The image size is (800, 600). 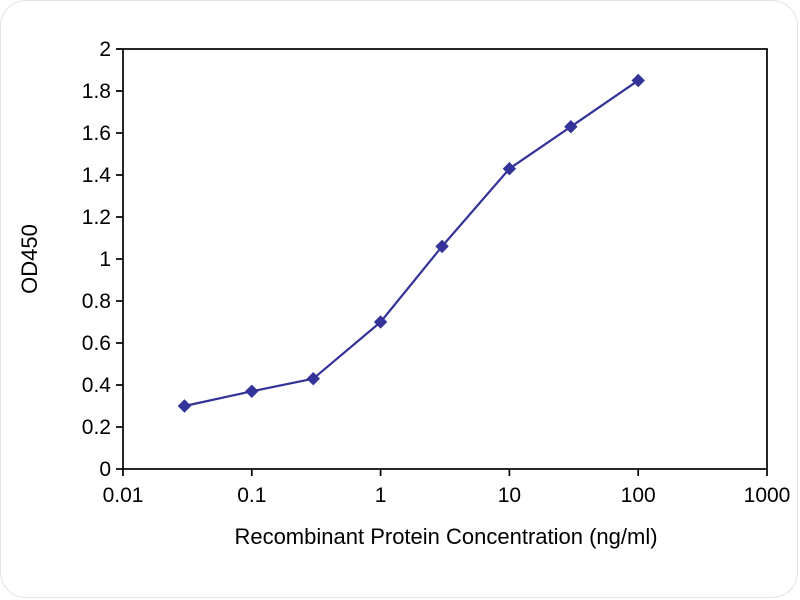 What do you see at coordinates (96, 427) in the screenshot?
I see `y-tick-label: 0.2` at bounding box center [96, 427].